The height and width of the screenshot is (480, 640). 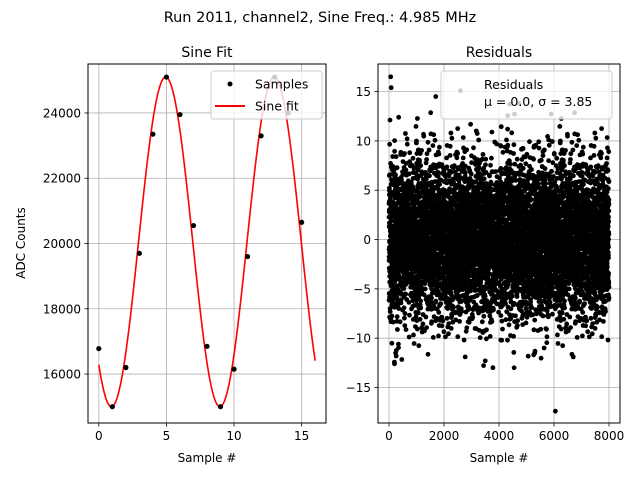 I want to click on y-tick-label: 24000, so click(x=62, y=113).